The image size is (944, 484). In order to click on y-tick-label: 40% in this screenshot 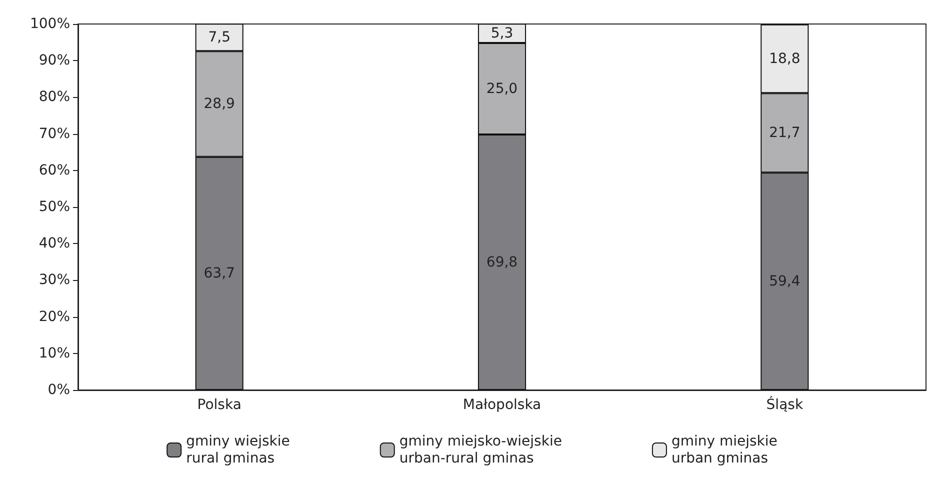, I will do `click(54, 244)`.